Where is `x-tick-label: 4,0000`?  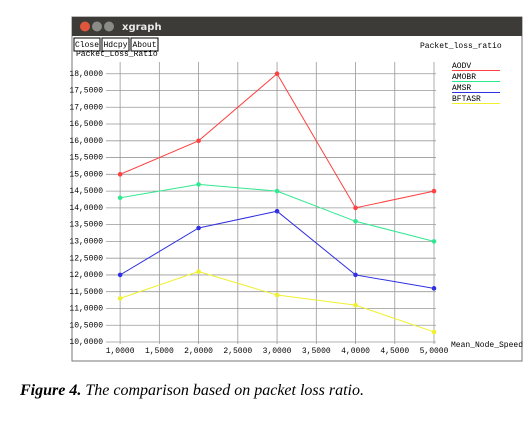 x-tick-label: 4,0000 is located at coordinates (355, 351).